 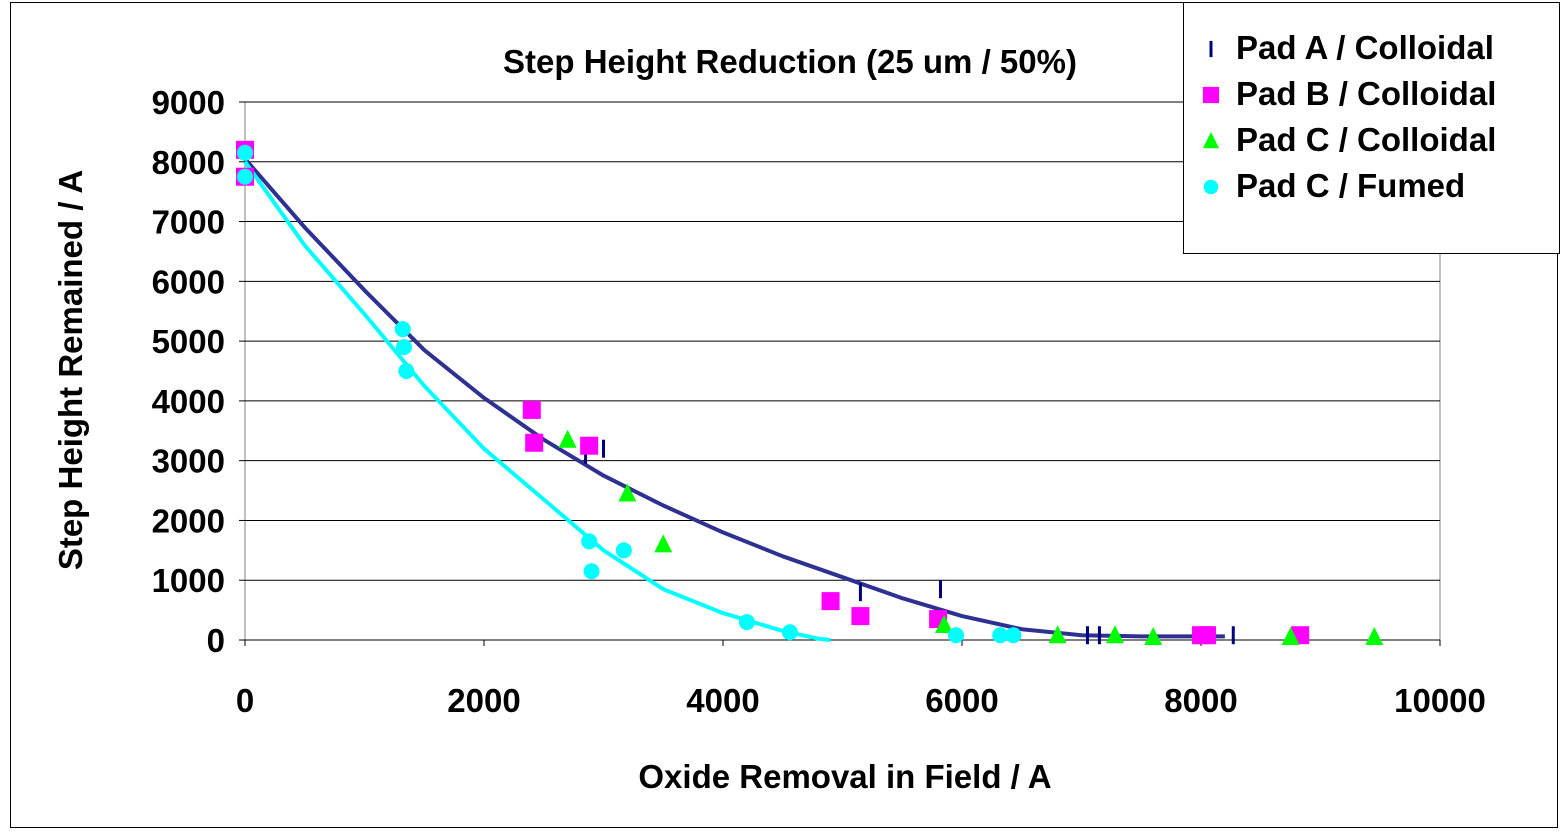 What do you see at coordinates (216, 640) in the screenshot?
I see `y-tick-label: 0` at bounding box center [216, 640].